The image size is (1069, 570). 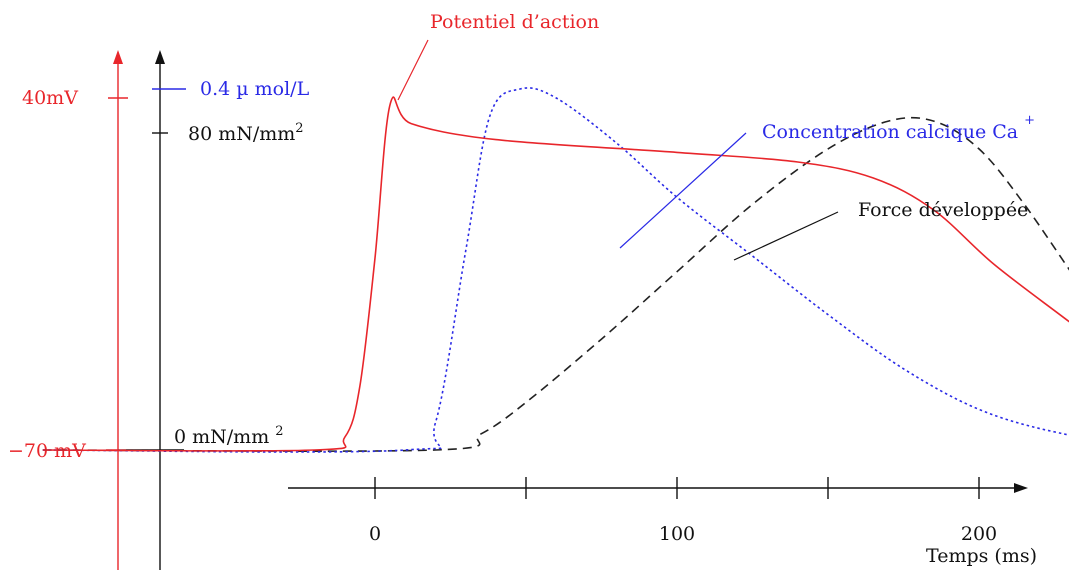 What do you see at coordinates (498, 56) in the screenshot?
I see `annotation-action-potential: Potentiel d’action` at bounding box center [498, 56].